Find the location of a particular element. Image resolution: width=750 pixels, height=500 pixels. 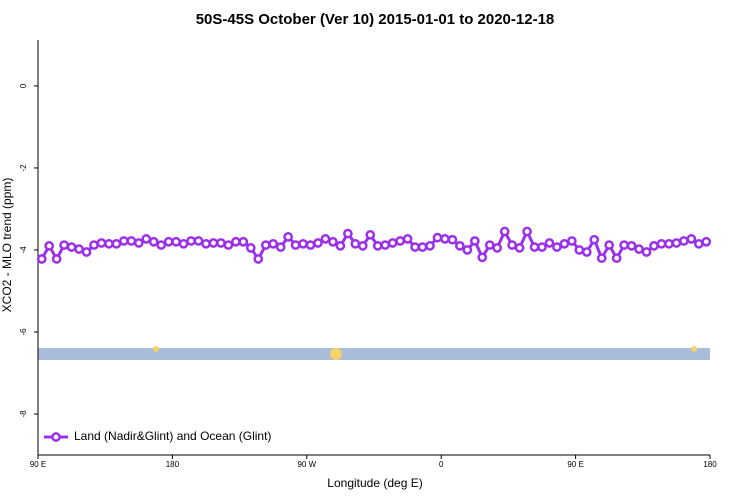

y-tick-label: -2 is located at coordinates (23, 168).